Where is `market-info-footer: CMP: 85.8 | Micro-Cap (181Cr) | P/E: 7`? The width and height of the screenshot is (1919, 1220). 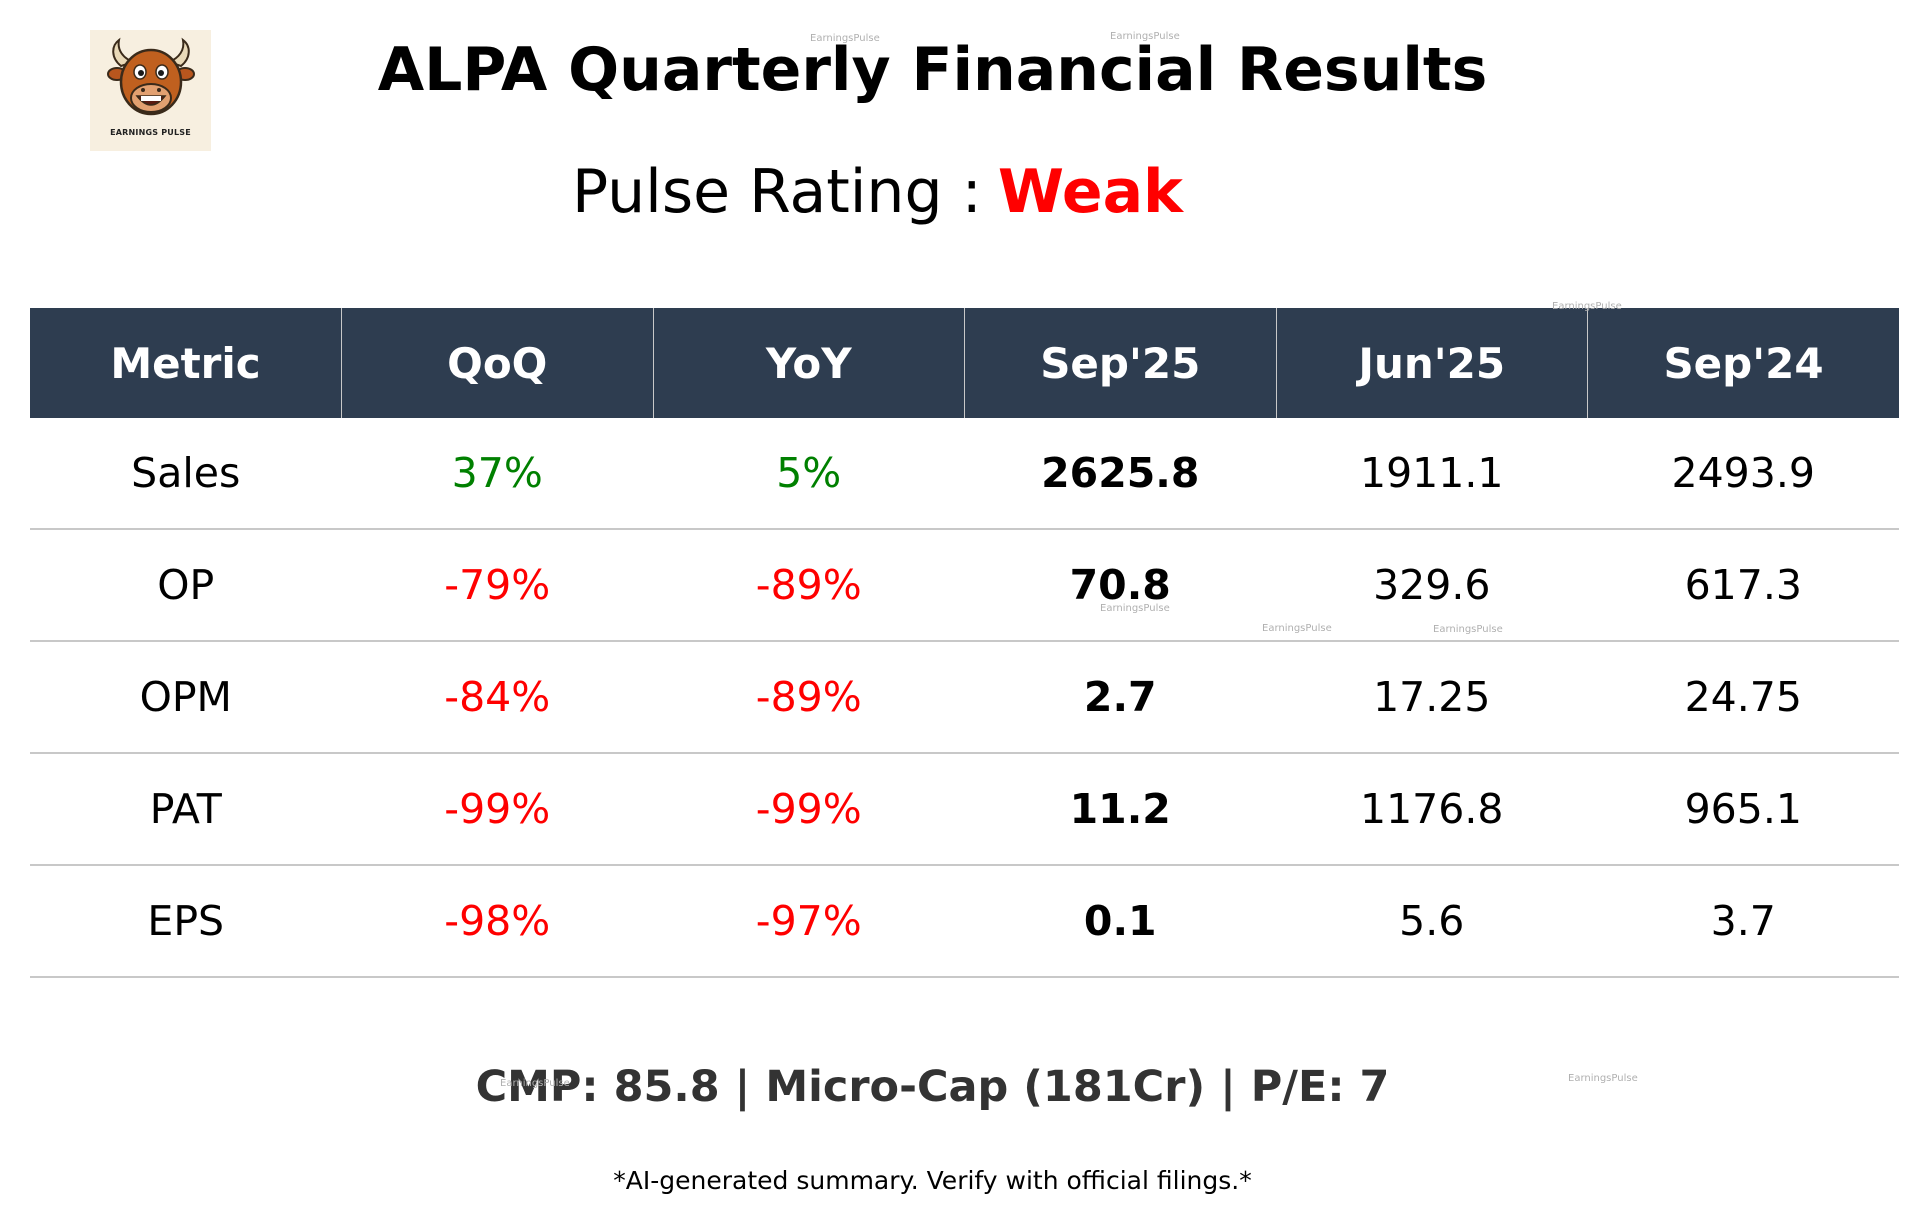 market-info-footer: CMP: 85.8 | Micro-Cap (181Cr) | P/E: 7 is located at coordinates (932, 1087).